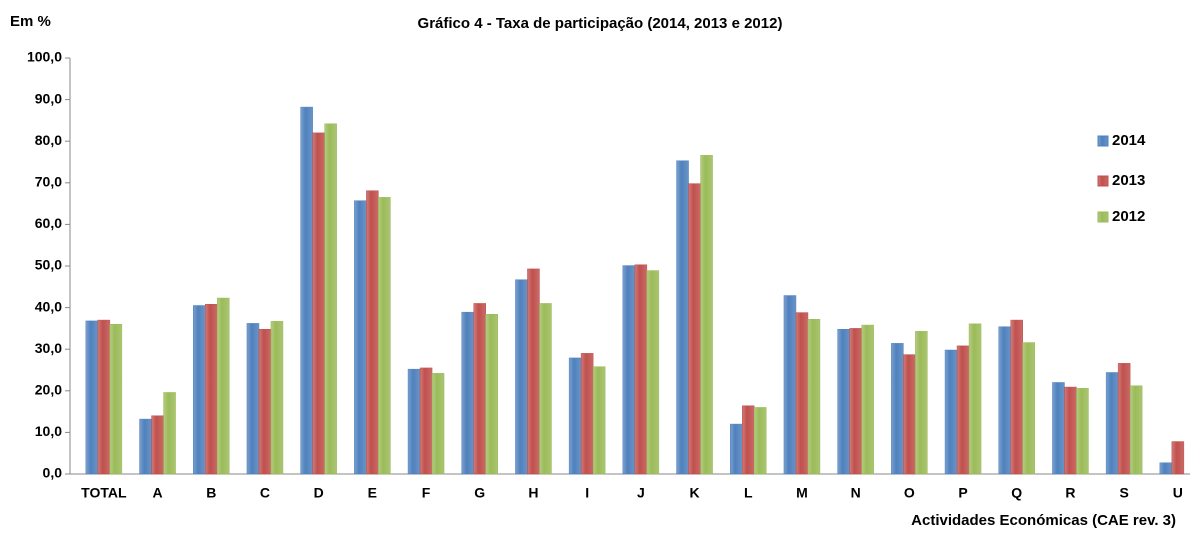 Image resolution: width=1190 pixels, height=534 pixels. Describe the element at coordinates (909, 493) in the screenshot. I see `x-tick-label: O` at that location.